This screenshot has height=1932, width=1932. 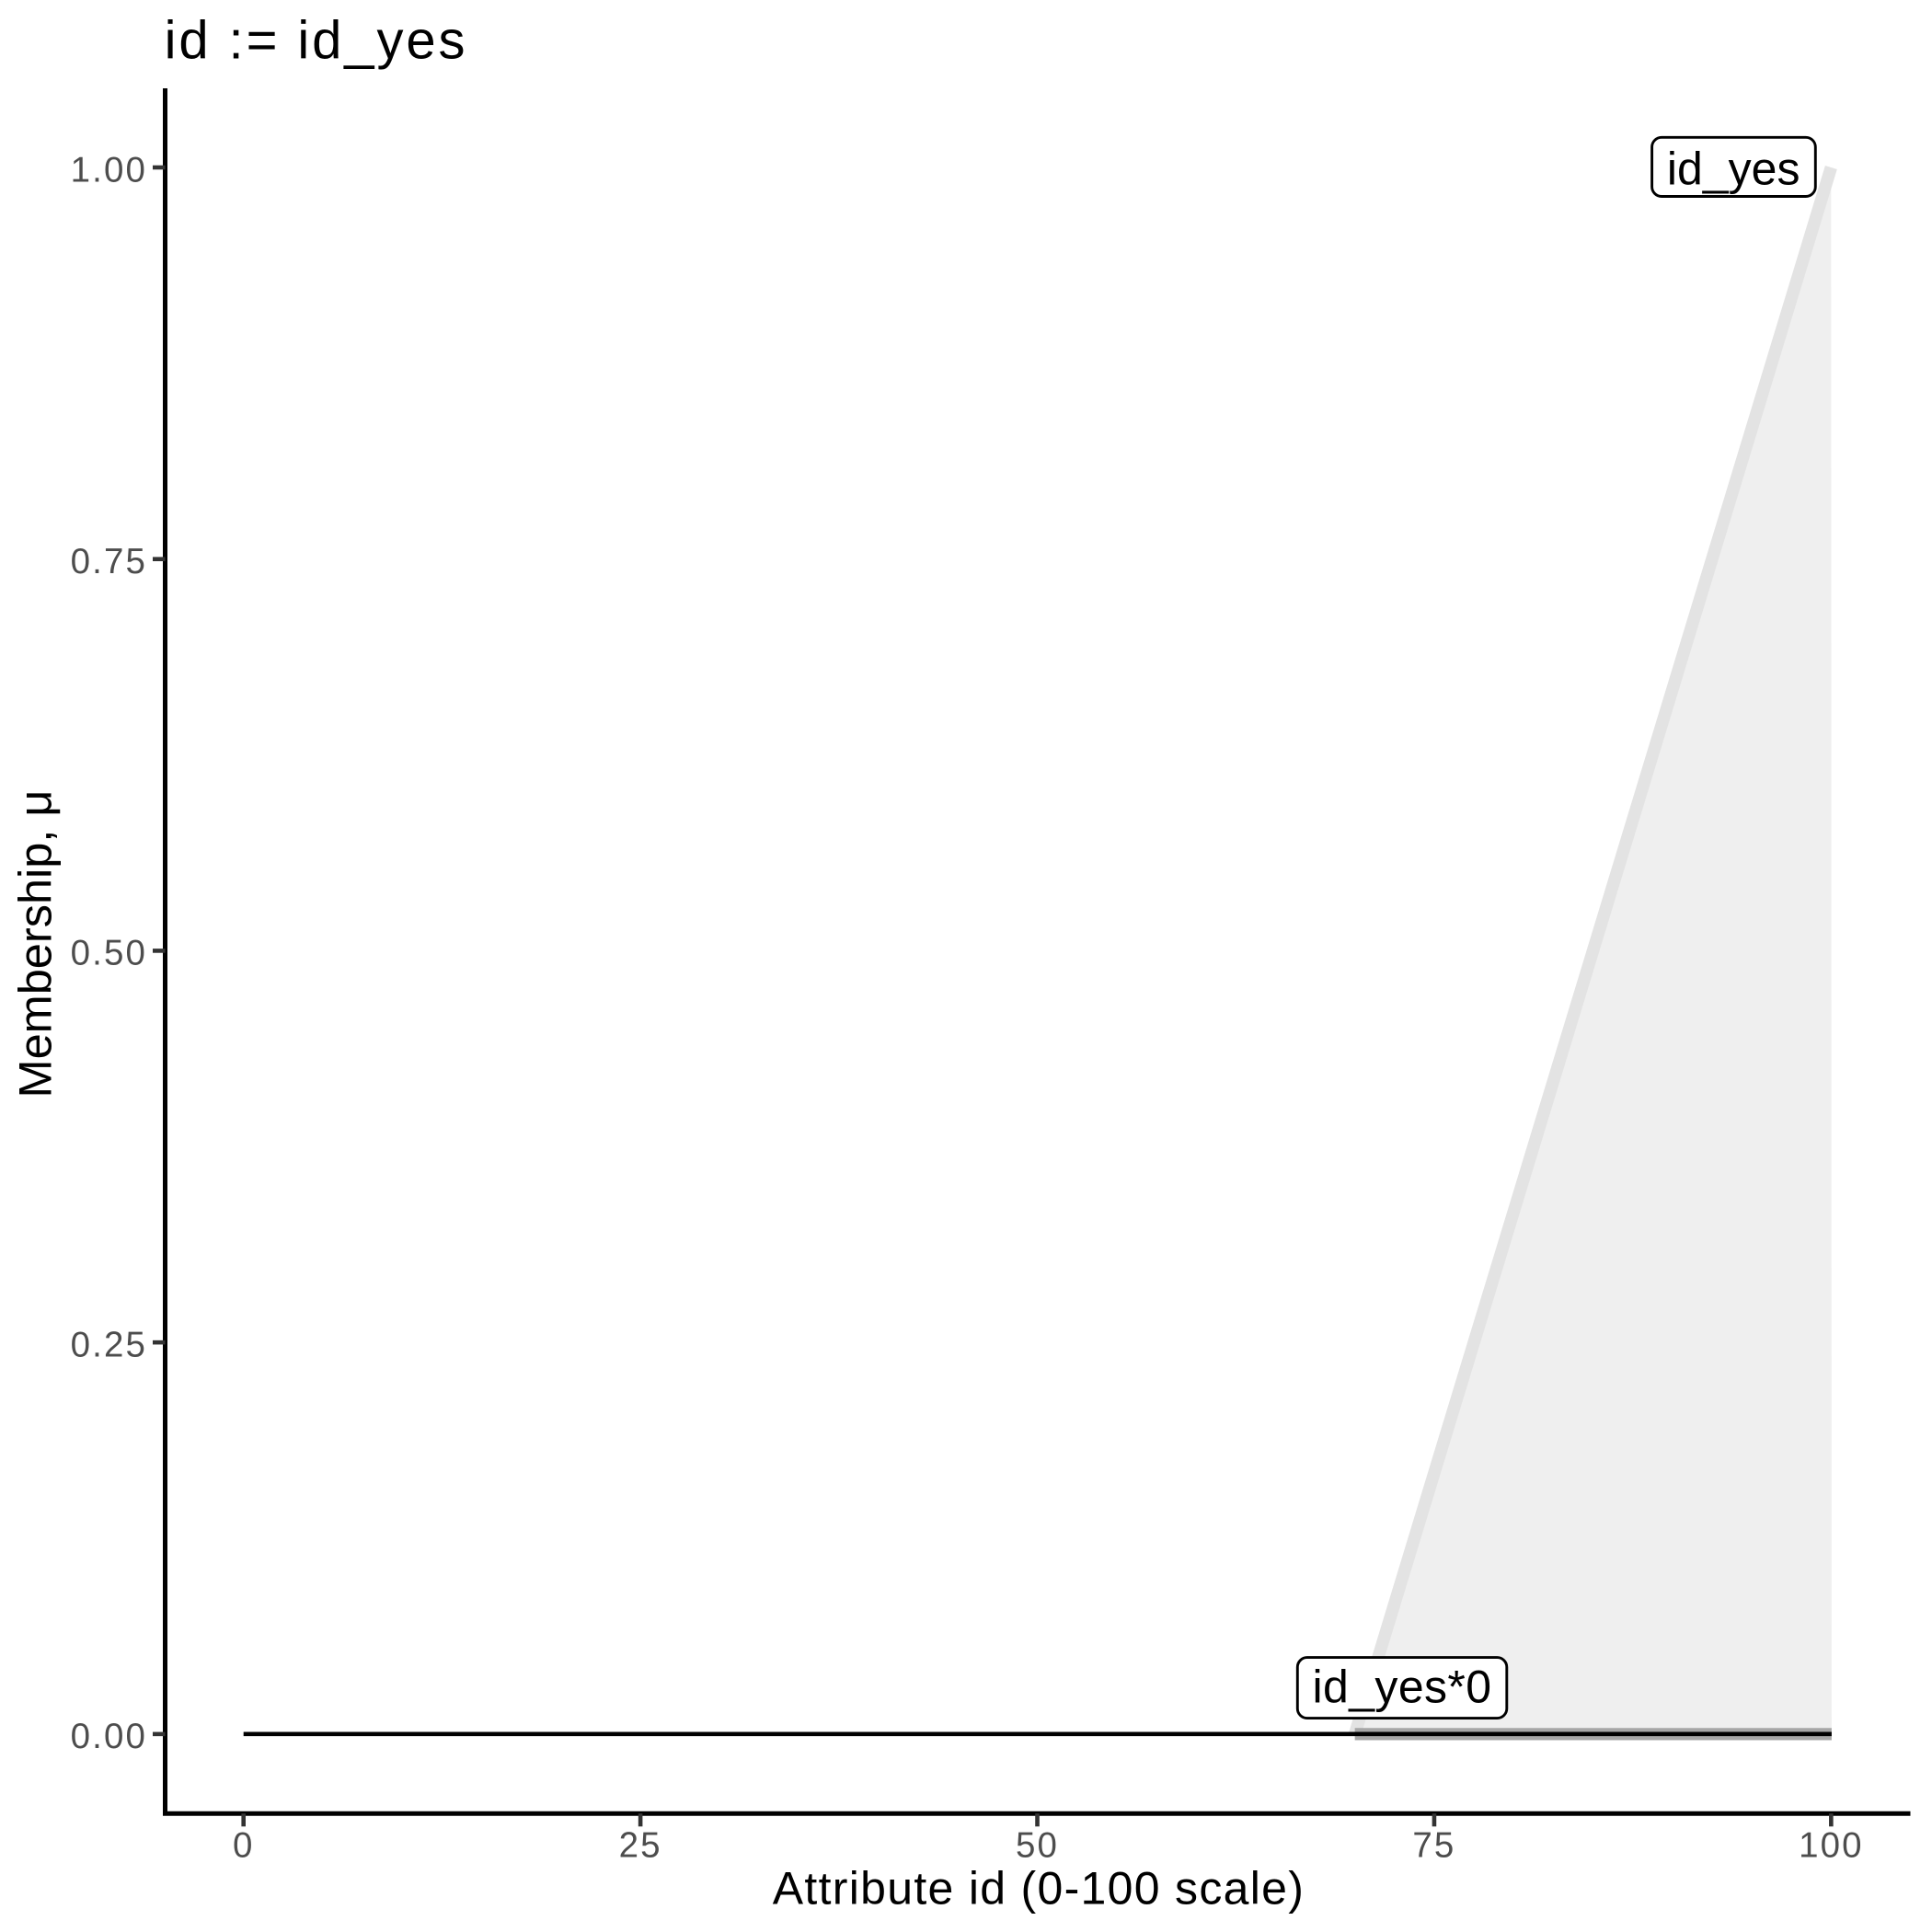 I want to click on svg-text: 0.00, so click(x=109, y=1736).